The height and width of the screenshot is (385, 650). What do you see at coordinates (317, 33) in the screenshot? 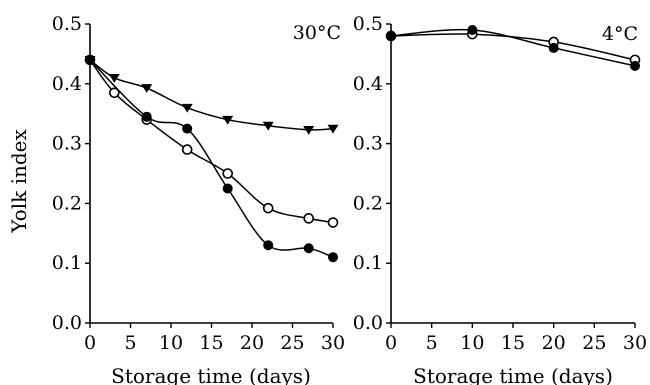
I see `panel-label: 30°C` at bounding box center [317, 33].